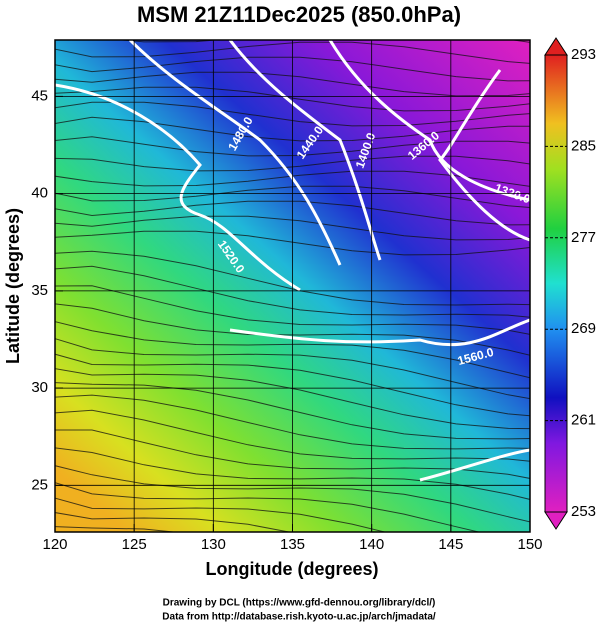 The width and height of the screenshot is (599, 630). What do you see at coordinates (134, 544) in the screenshot?
I see `x-tick-label: 125` at bounding box center [134, 544].